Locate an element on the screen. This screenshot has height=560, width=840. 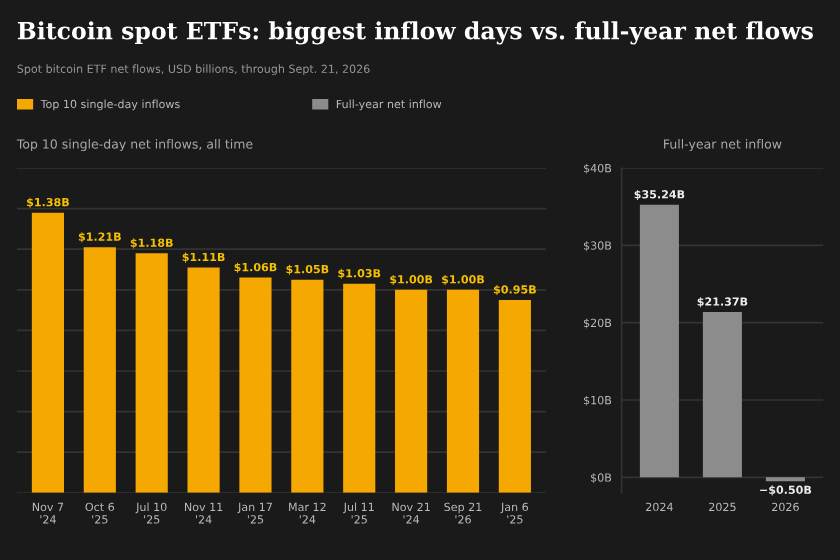
chart-title: Bitcoin spot ETFs: biggest inflow days vs. full-year net flows is located at coordinates (415, 33).